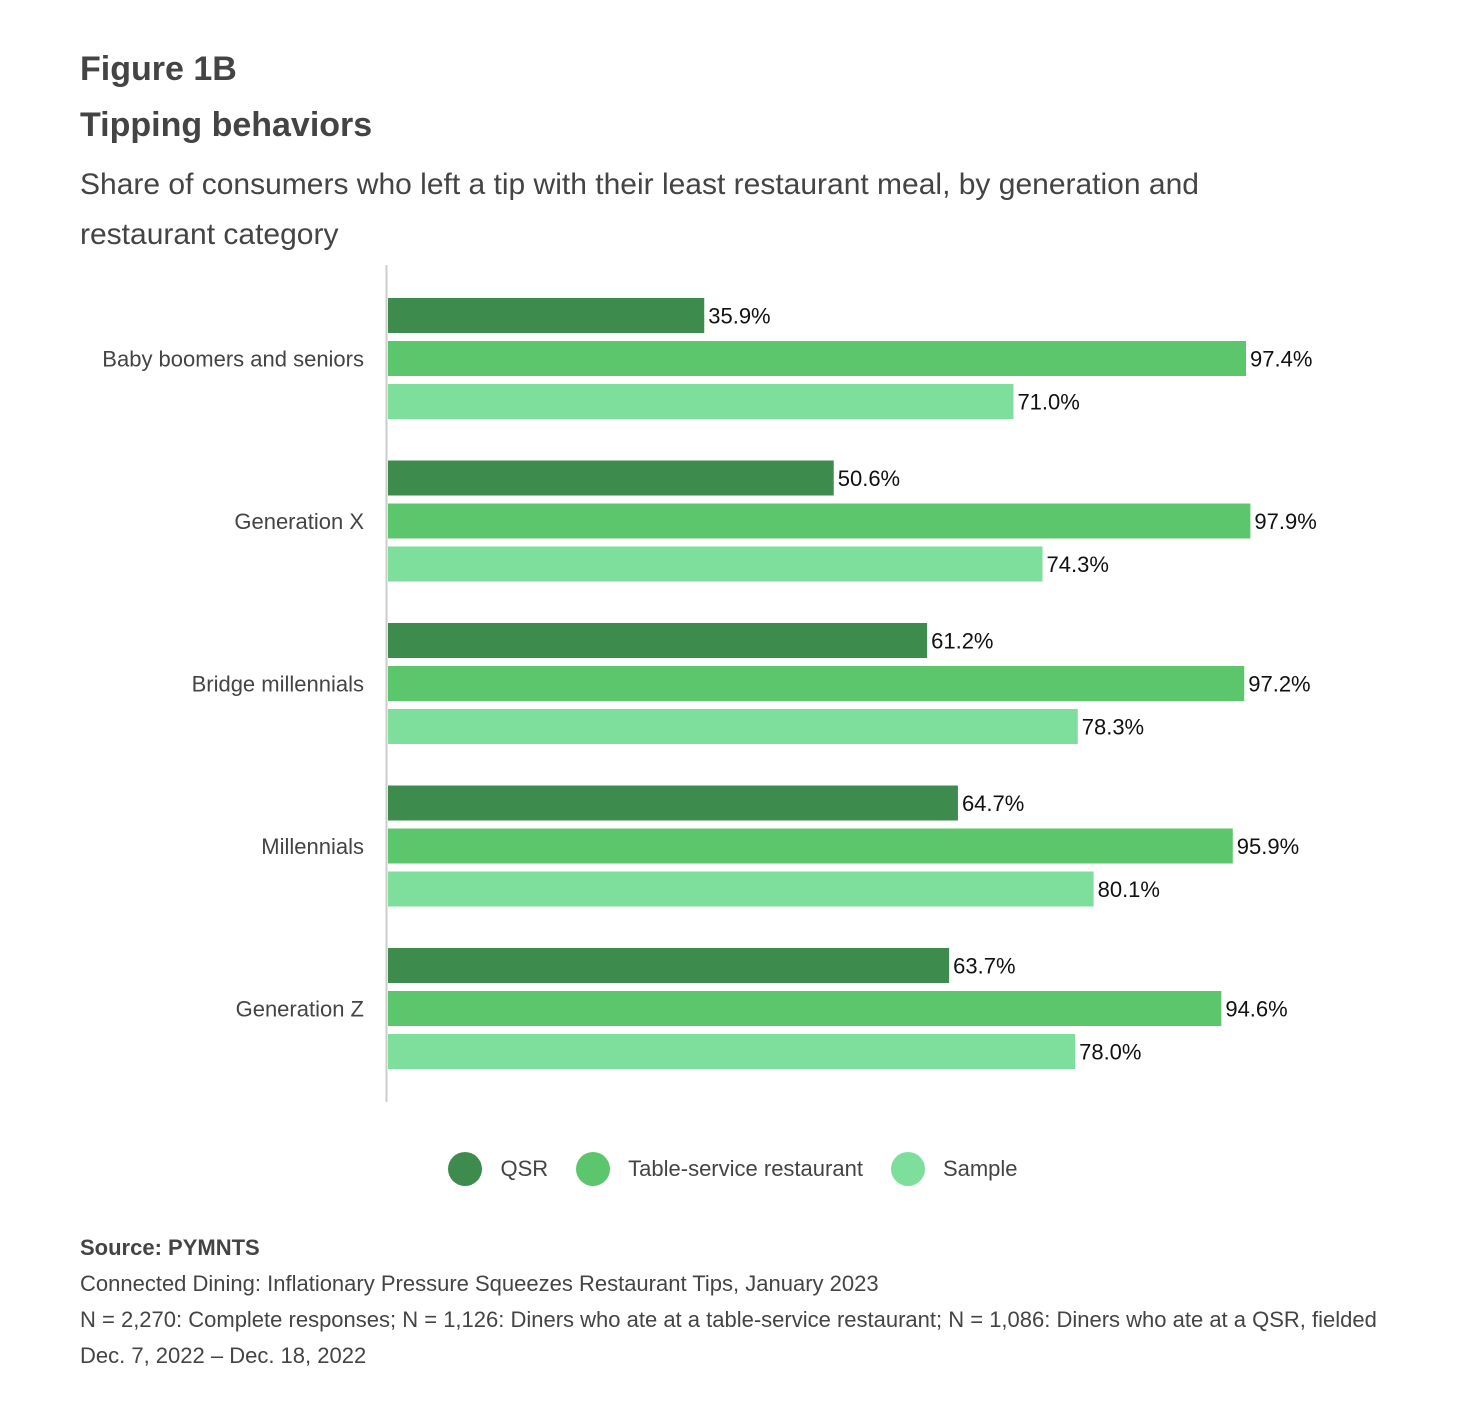 The height and width of the screenshot is (1422, 1466). Describe the element at coordinates (233, 359) in the screenshot. I see `category-label: Baby boomers and seniors` at that location.